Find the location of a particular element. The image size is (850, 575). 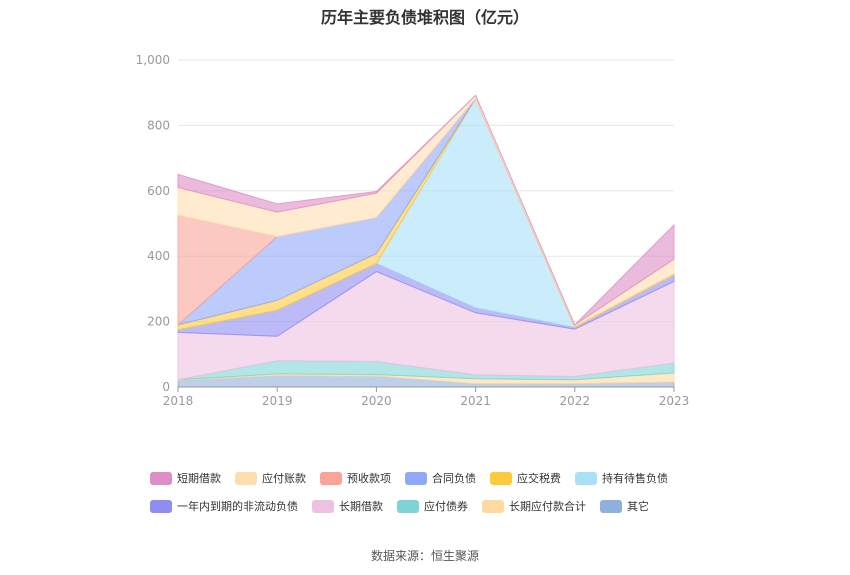

legend-item: 其它 is located at coordinates (624, 506).